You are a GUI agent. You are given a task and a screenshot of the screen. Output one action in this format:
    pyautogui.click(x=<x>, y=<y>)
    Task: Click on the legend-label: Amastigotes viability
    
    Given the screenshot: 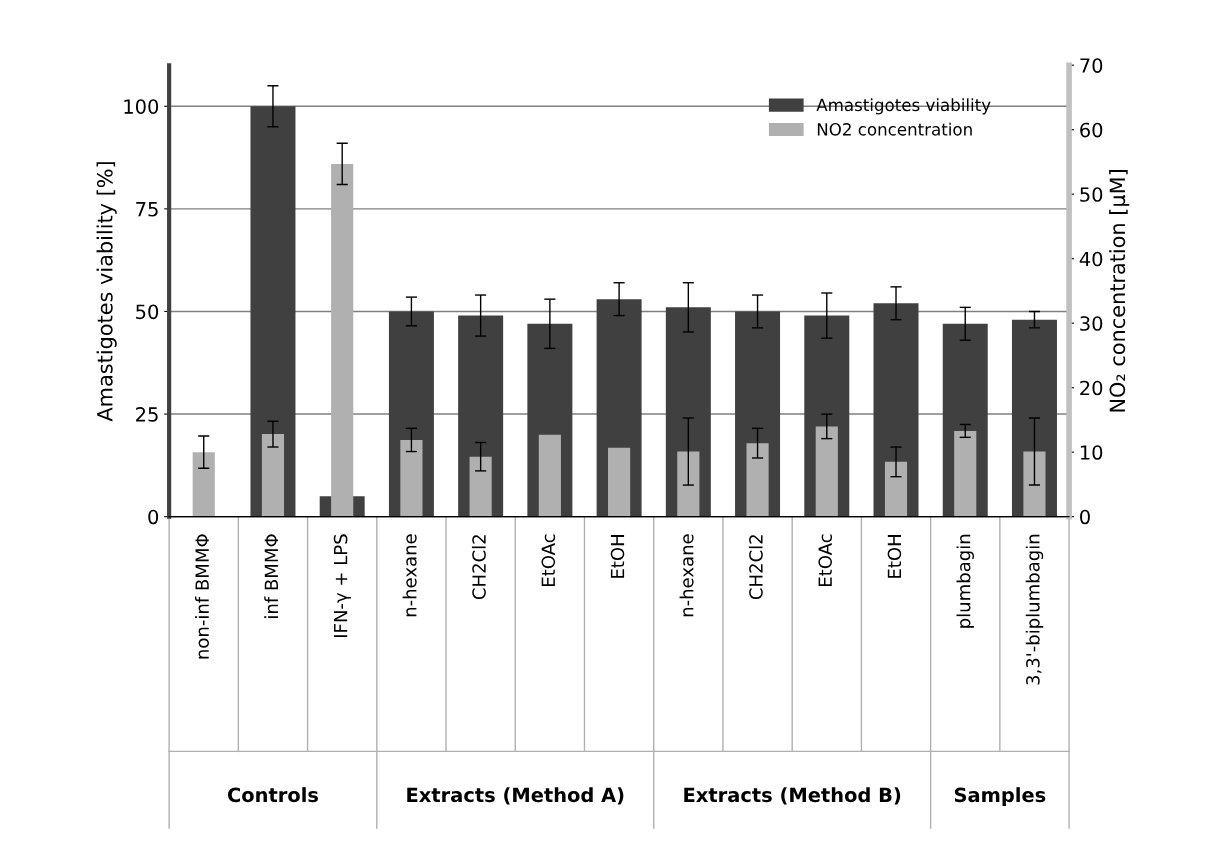 What is the action you would take?
    pyautogui.click(x=903, y=106)
    